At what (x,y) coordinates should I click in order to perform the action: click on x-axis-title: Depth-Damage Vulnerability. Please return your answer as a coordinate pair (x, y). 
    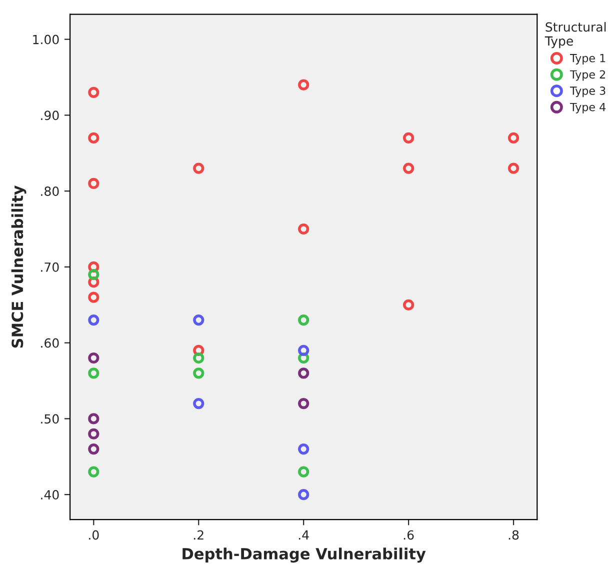
    Looking at the image, I should click on (304, 555).